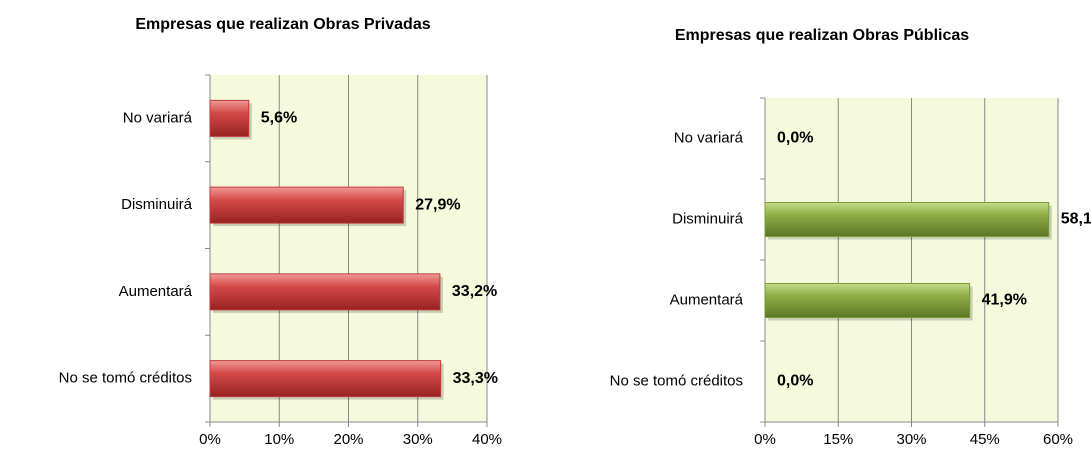  I want to click on chart-title: Empresas que realizan Obras Privadas, so click(282, 24).